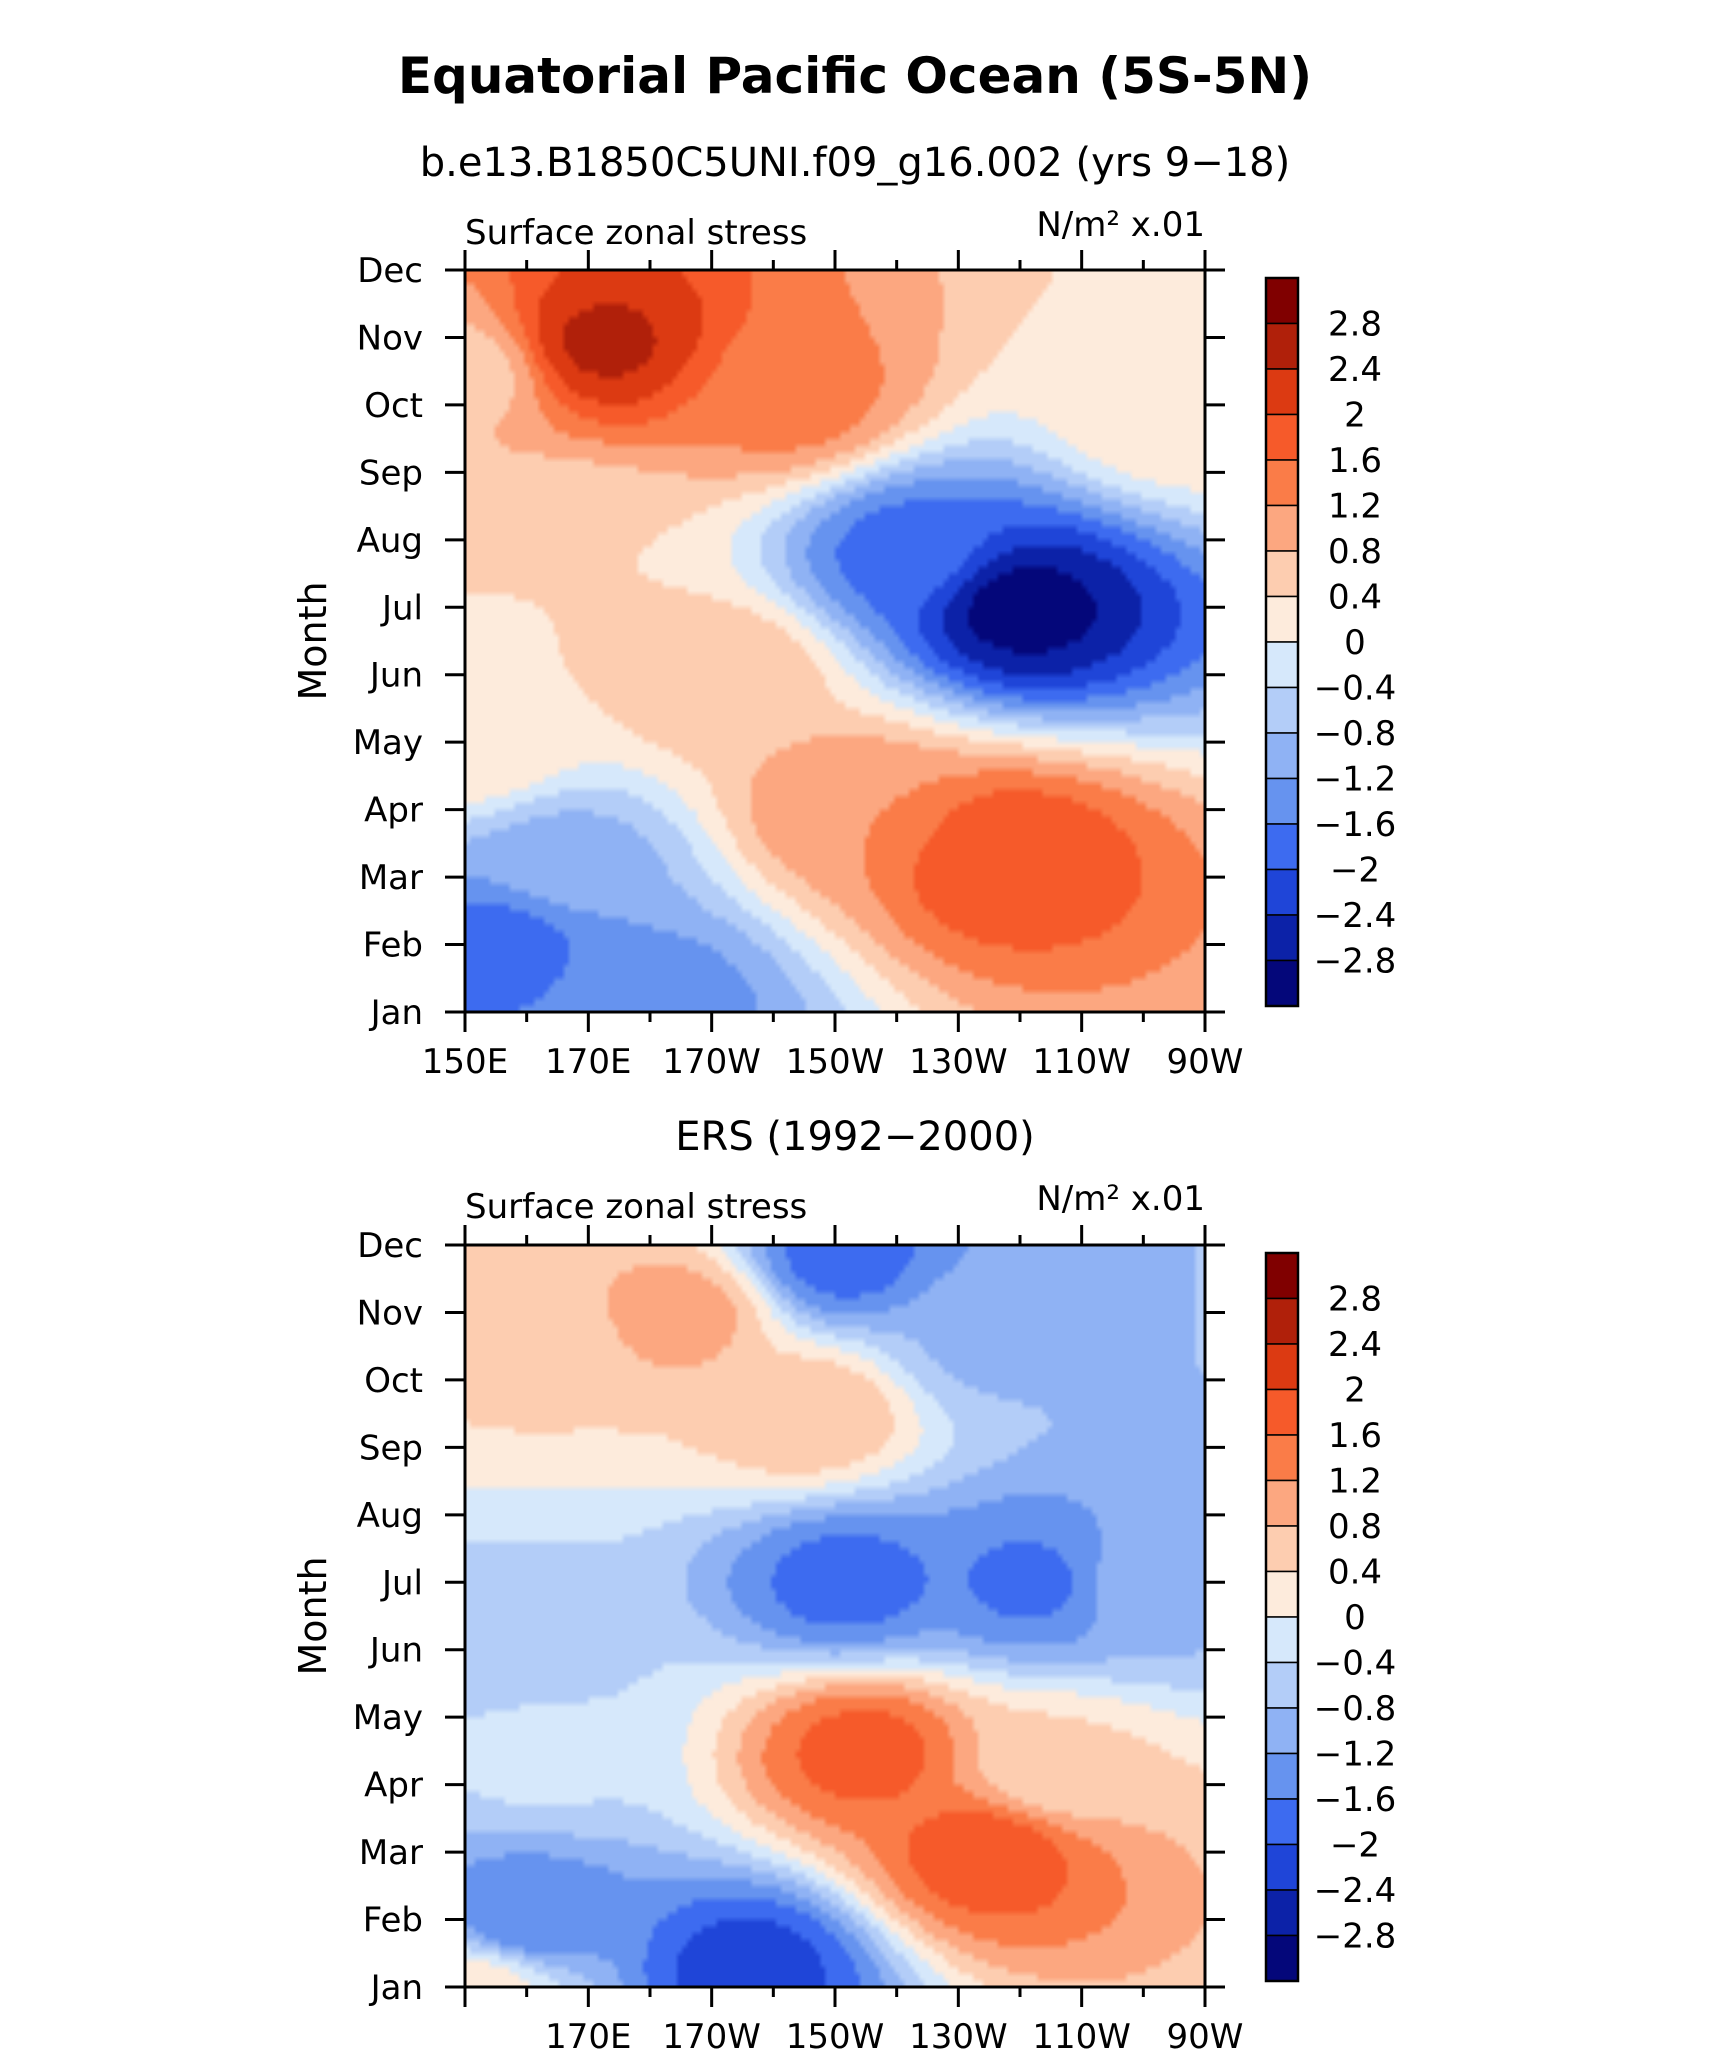  Describe the element at coordinates (391, 878) in the screenshot. I see `y-tick-label: Mar` at that location.